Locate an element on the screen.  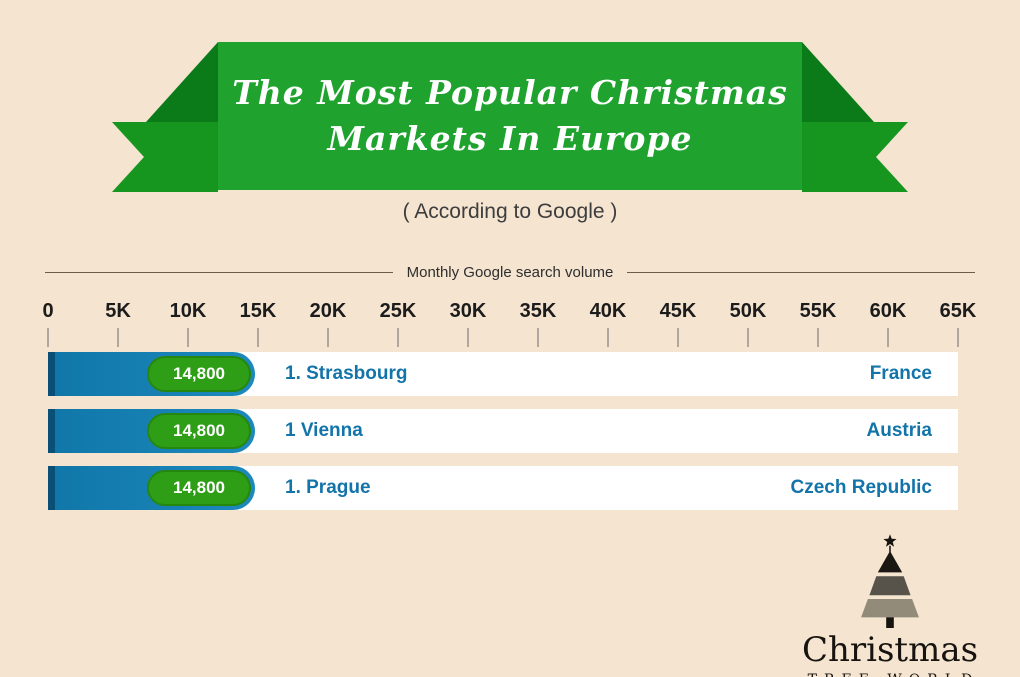
ribbon-right-fold is located at coordinates (838, 82).